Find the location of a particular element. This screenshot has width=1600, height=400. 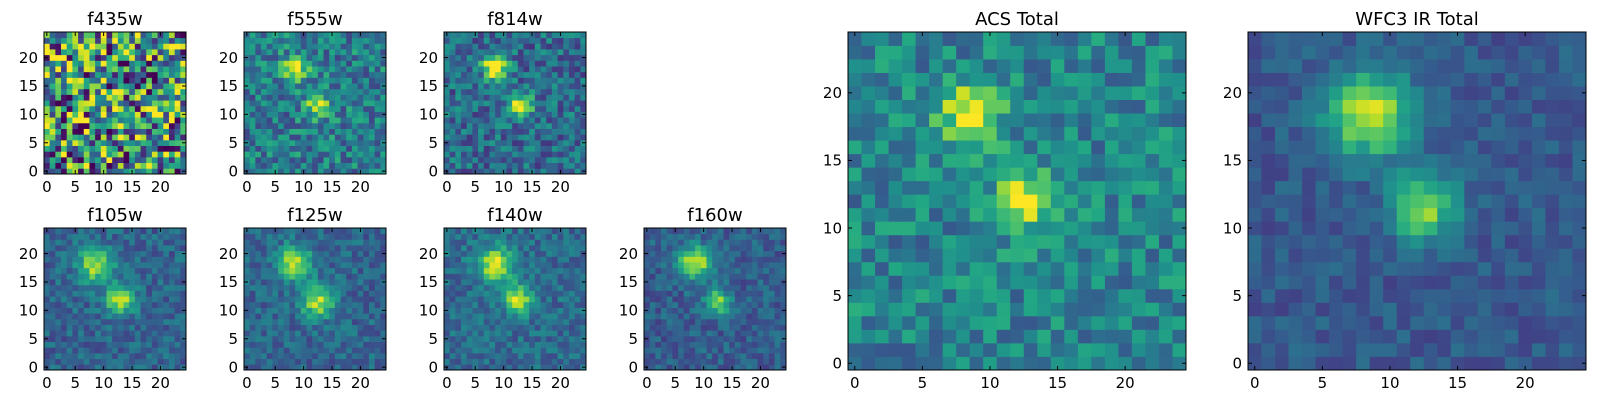

y-tick-label: 0 is located at coordinates (633, 367).